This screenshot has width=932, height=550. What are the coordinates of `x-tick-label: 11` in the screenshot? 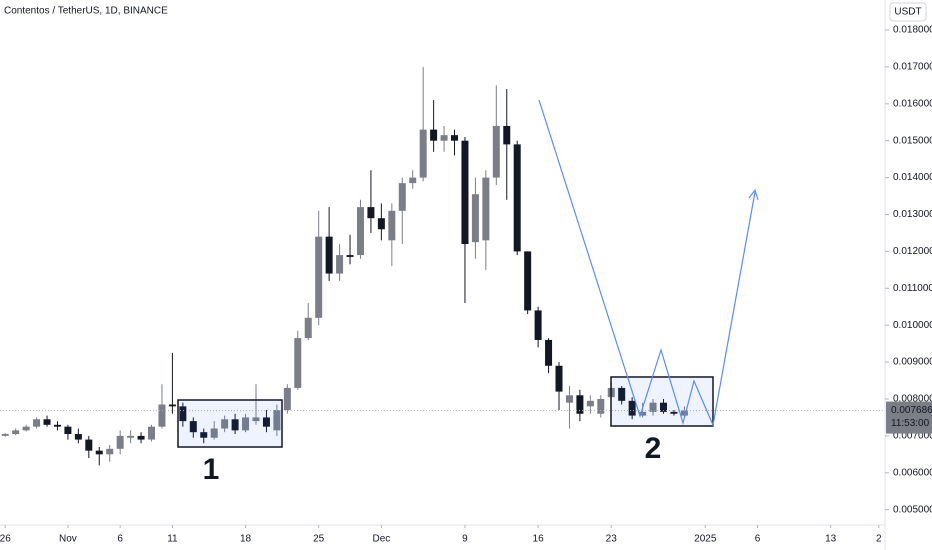 It's located at (172, 539).